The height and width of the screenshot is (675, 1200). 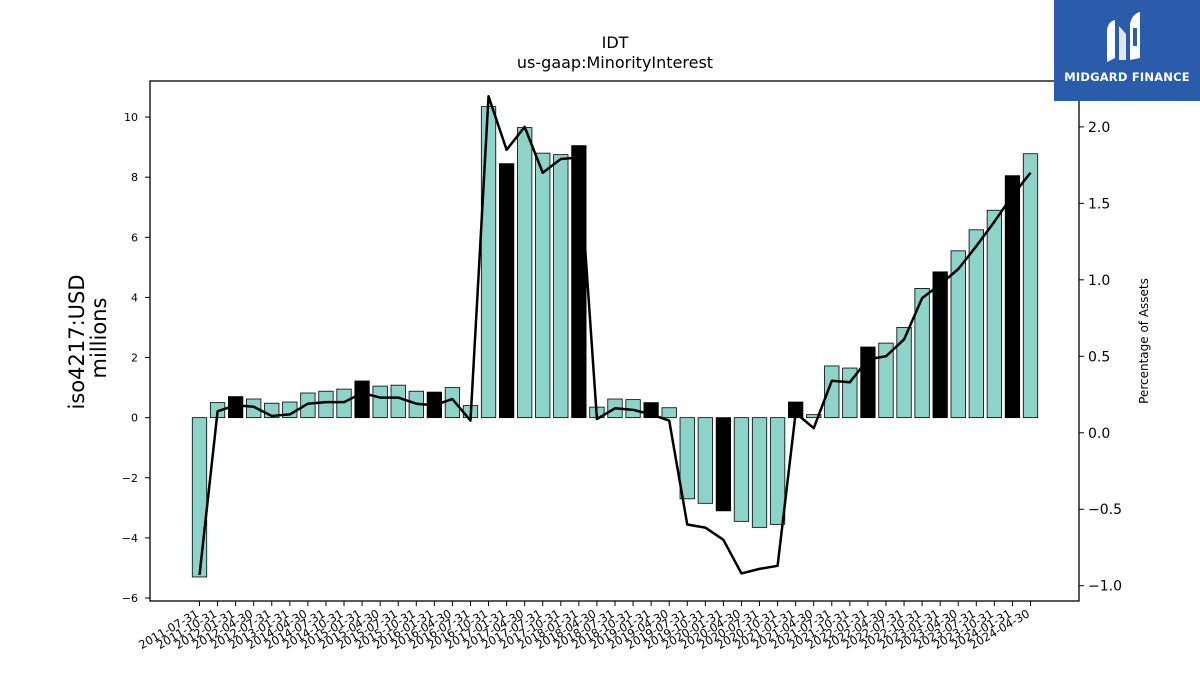 What do you see at coordinates (1123, 37) in the screenshot?
I see `logo-mark-icon` at bounding box center [1123, 37].